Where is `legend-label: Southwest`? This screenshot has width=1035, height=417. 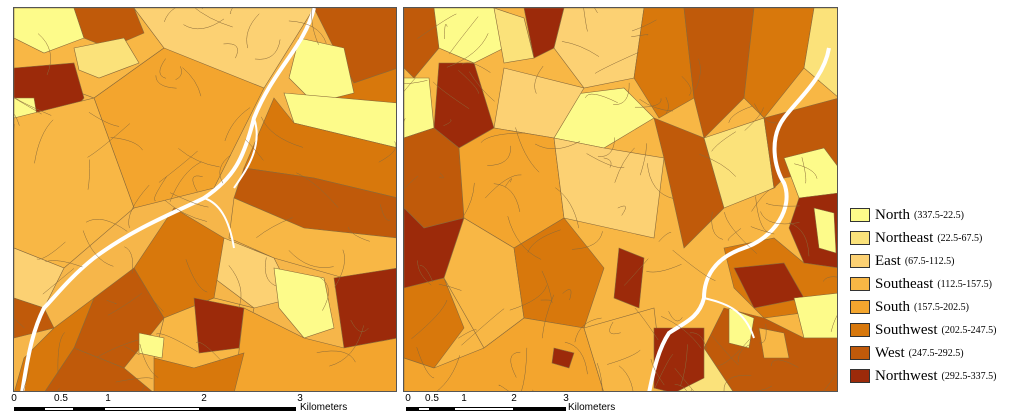
legend-label: Southwest is located at coordinates (906, 329).